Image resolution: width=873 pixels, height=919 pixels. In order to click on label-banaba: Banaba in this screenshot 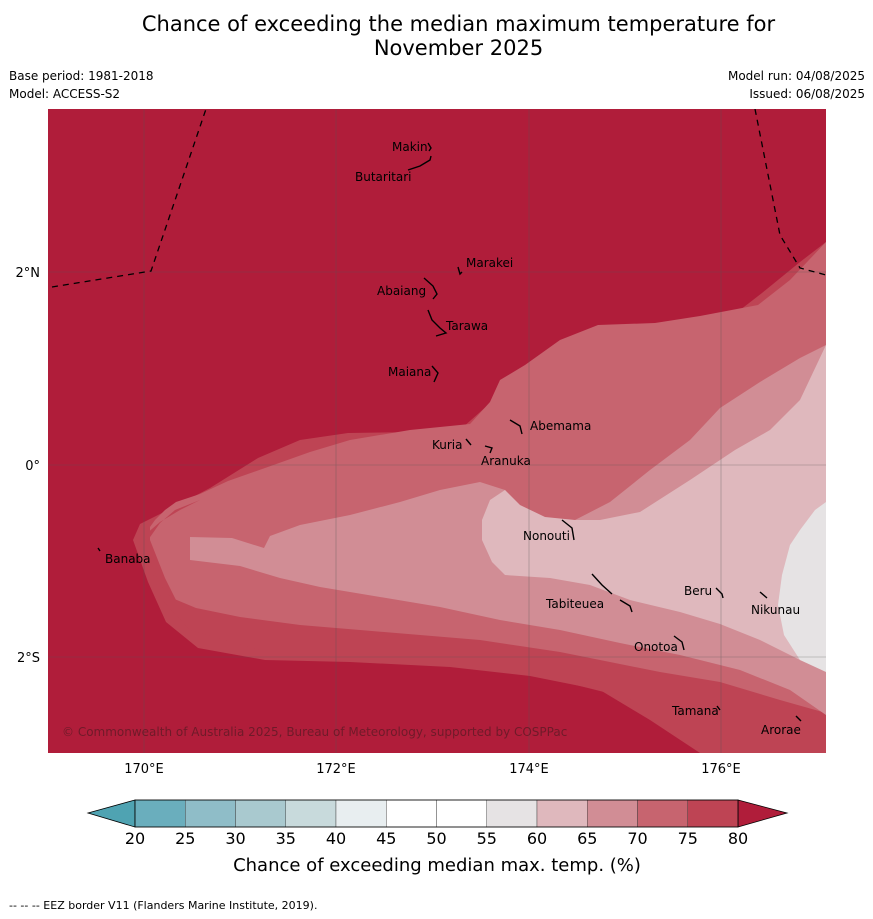, I will do `click(128, 559)`.